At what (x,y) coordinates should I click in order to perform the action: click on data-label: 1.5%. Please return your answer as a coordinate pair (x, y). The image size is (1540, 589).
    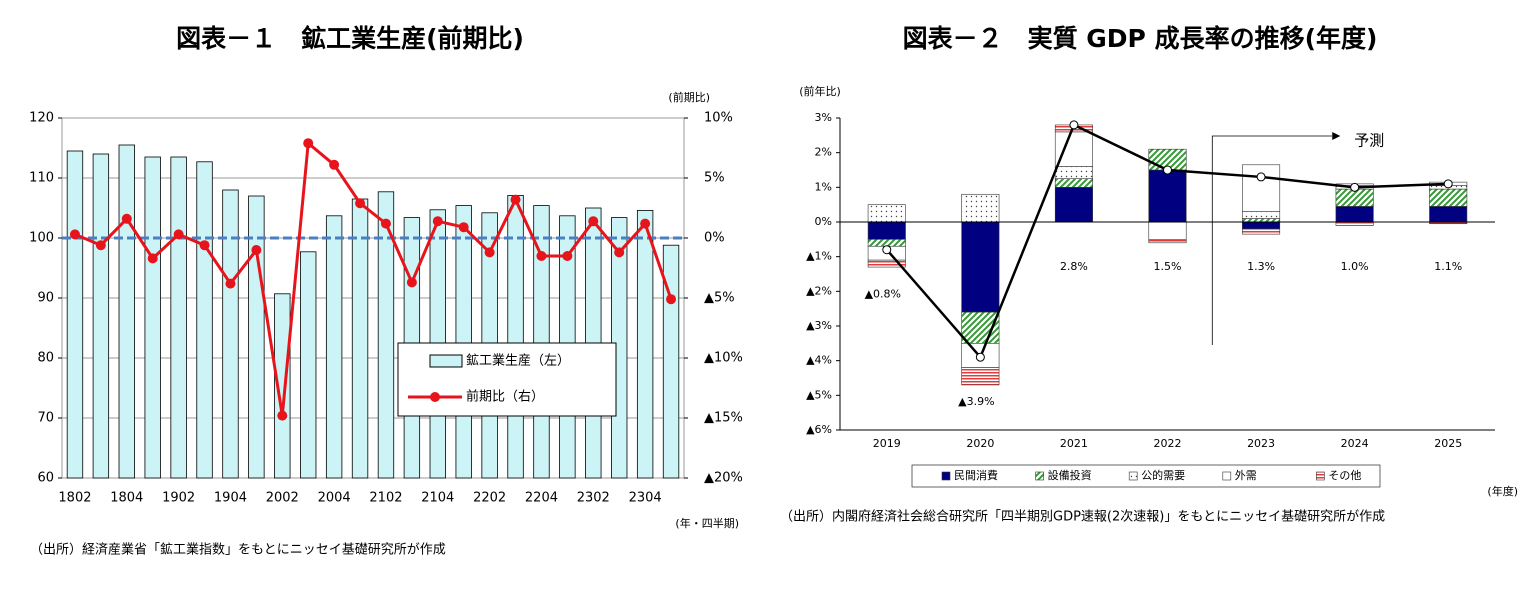
    Looking at the image, I should click on (1168, 266).